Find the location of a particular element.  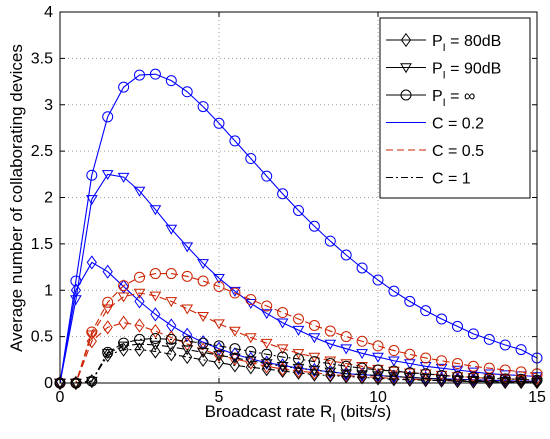

x-tick-label: 15 is located at coordinates (537, 397).